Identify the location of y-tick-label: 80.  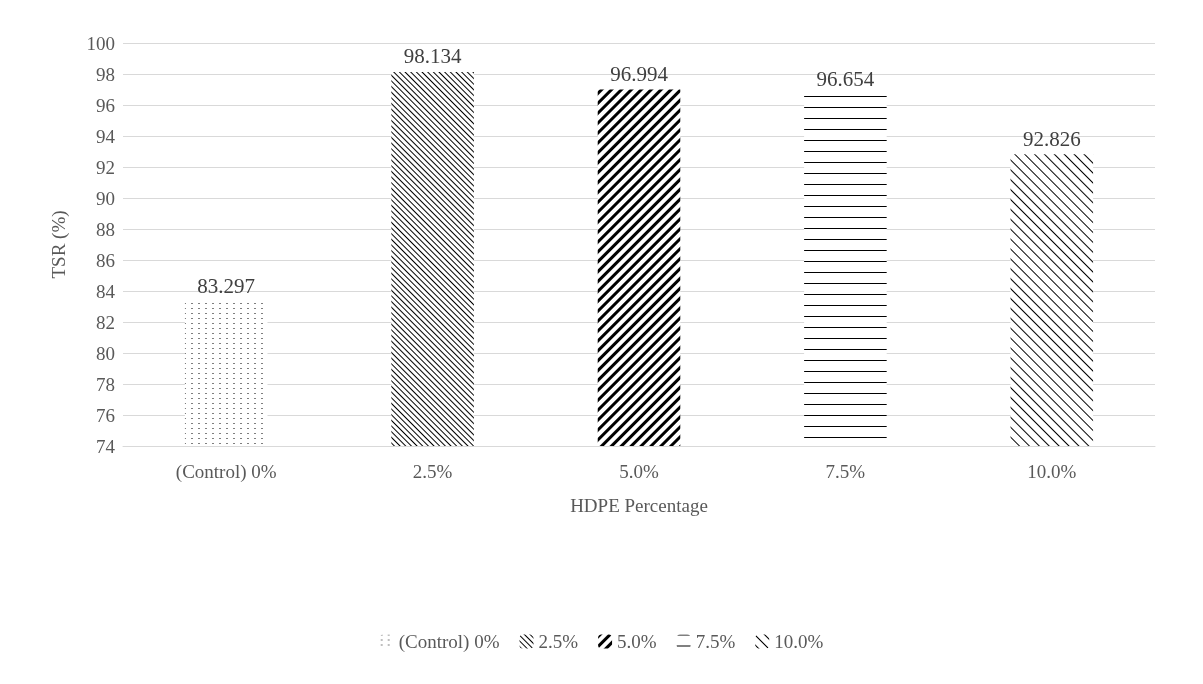
(105, 353).